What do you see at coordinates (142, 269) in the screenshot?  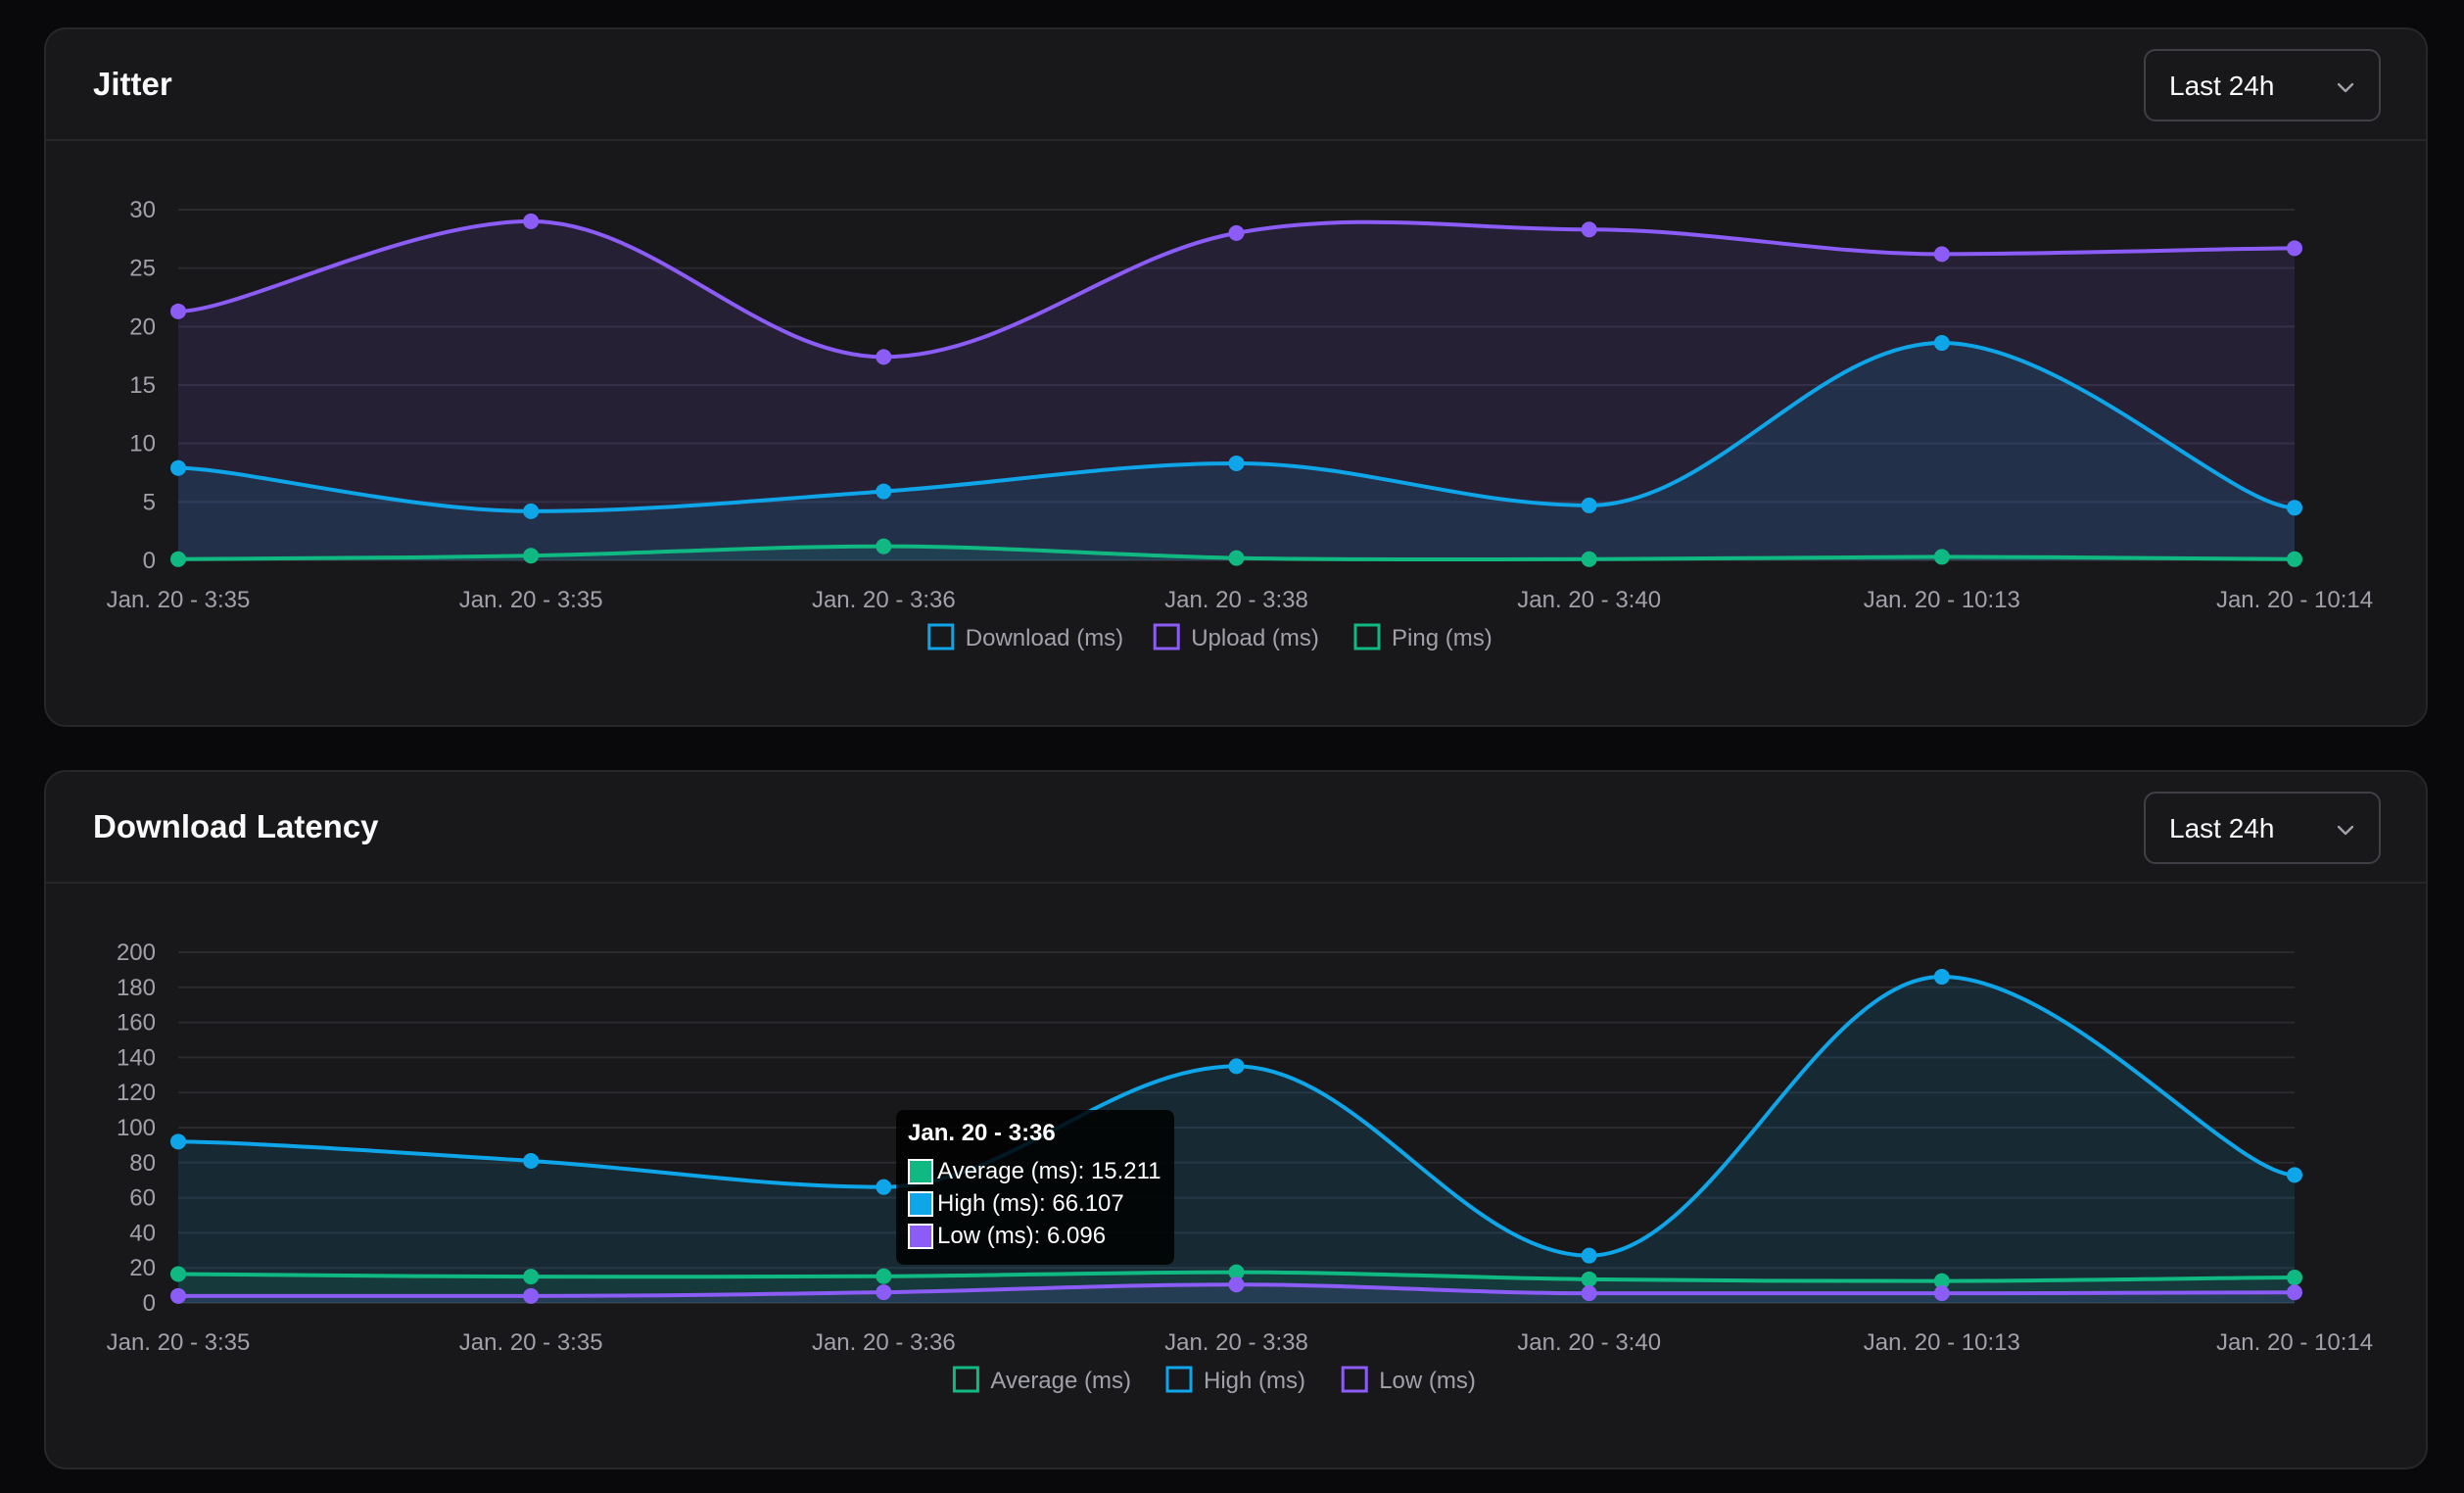 I see `y-tick-label: 25` at bounding box center [142, 269].